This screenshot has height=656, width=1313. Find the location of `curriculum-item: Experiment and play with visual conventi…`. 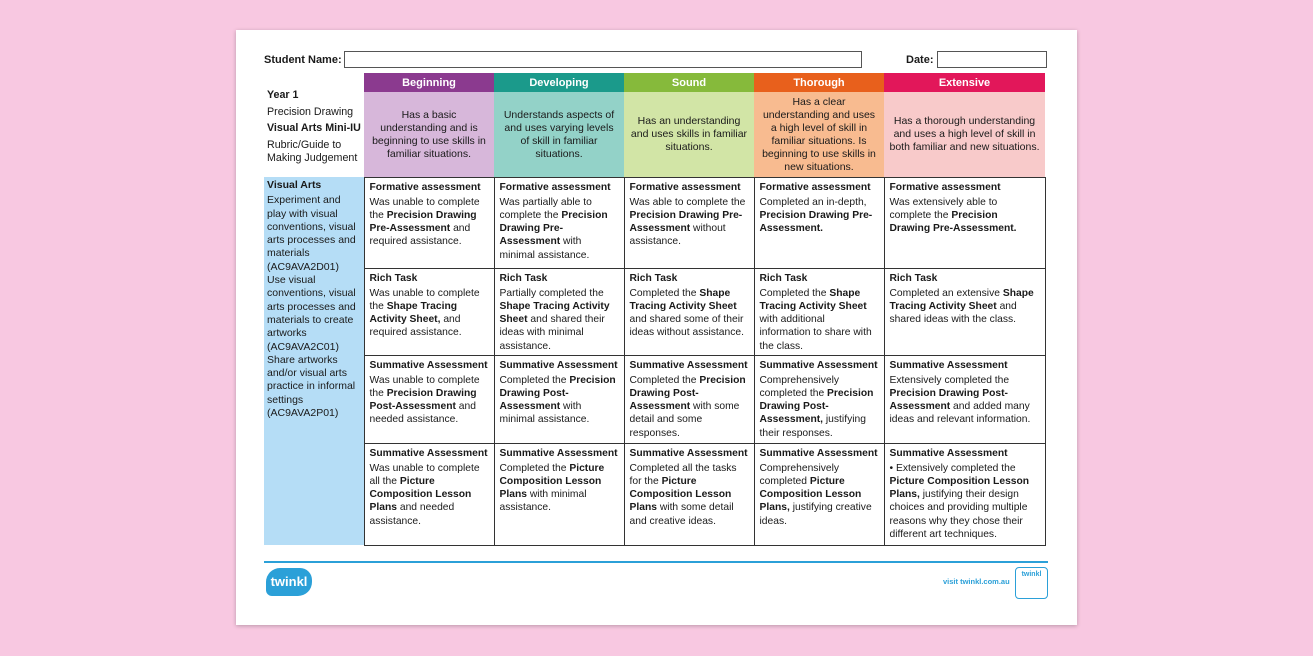

curriculum-item: Experiment and play with visual conventi… is located at coordinates (311, 233).